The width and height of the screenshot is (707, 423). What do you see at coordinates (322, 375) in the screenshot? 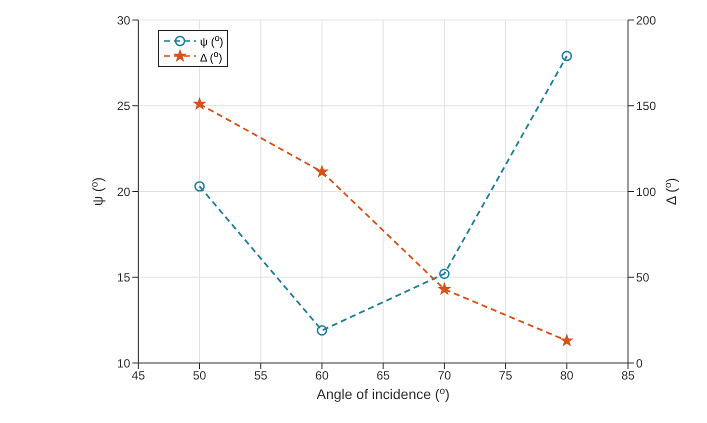
I see `x-tick-label: 60` at bounding box center [322, 375].